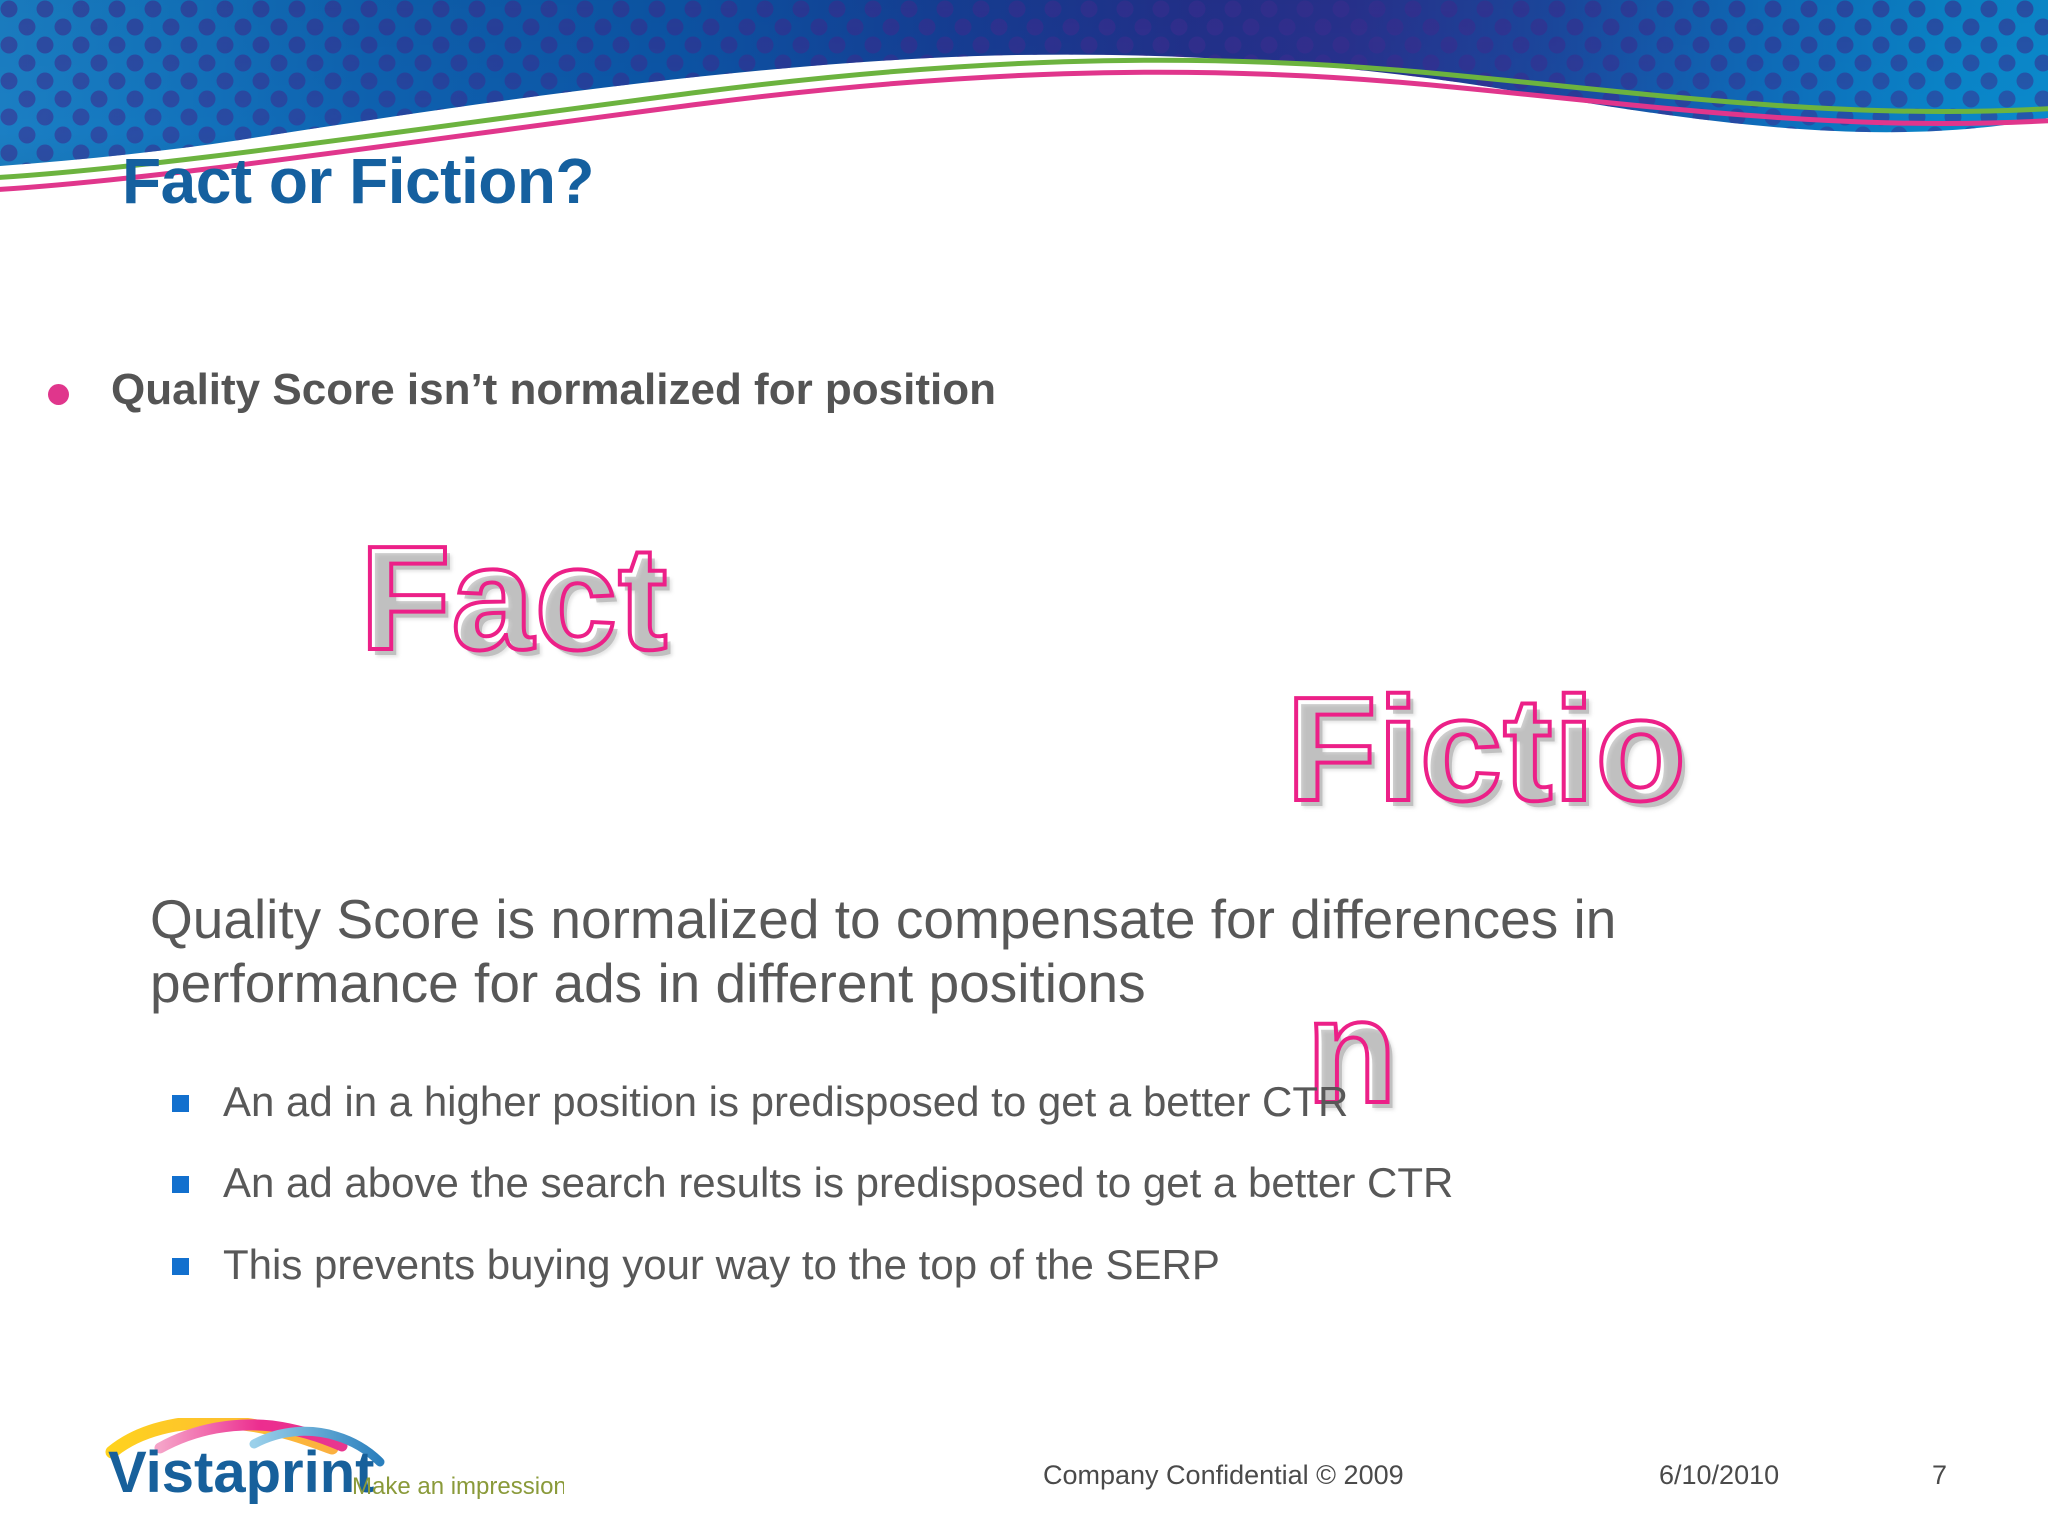 The height and width of the screenshot is (1536, 2048). I want to click on page-title: Fact or Fiction?, so click(358, 181).